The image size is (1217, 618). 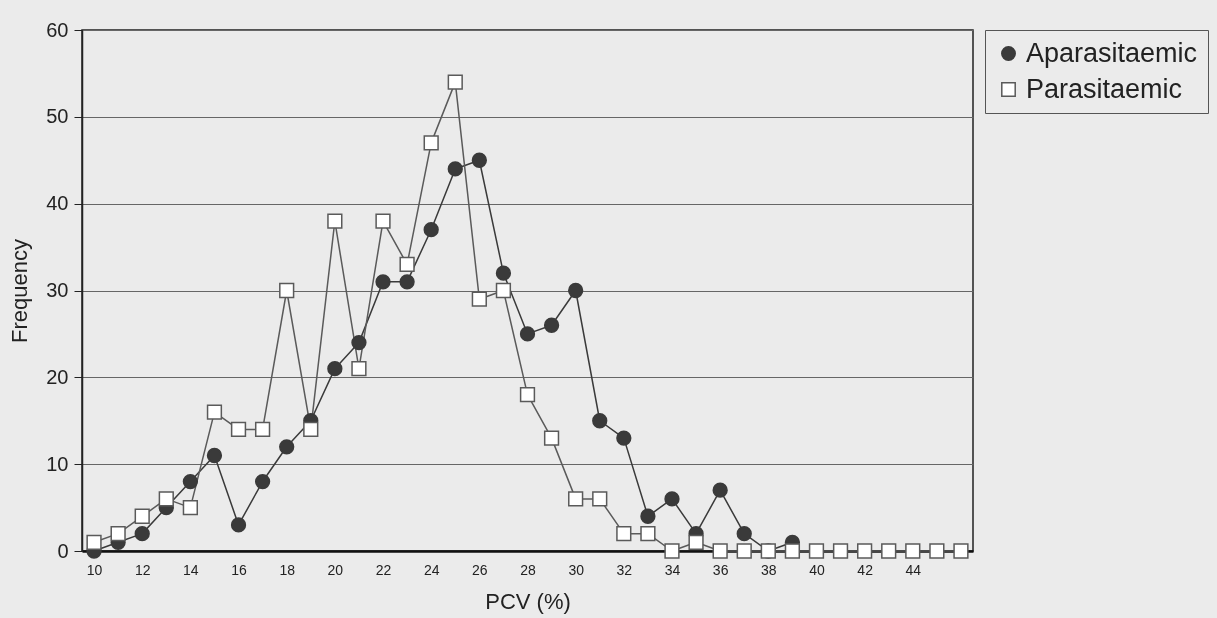 I want to click on y-tick-label: 0, so click(x=63, y=550).